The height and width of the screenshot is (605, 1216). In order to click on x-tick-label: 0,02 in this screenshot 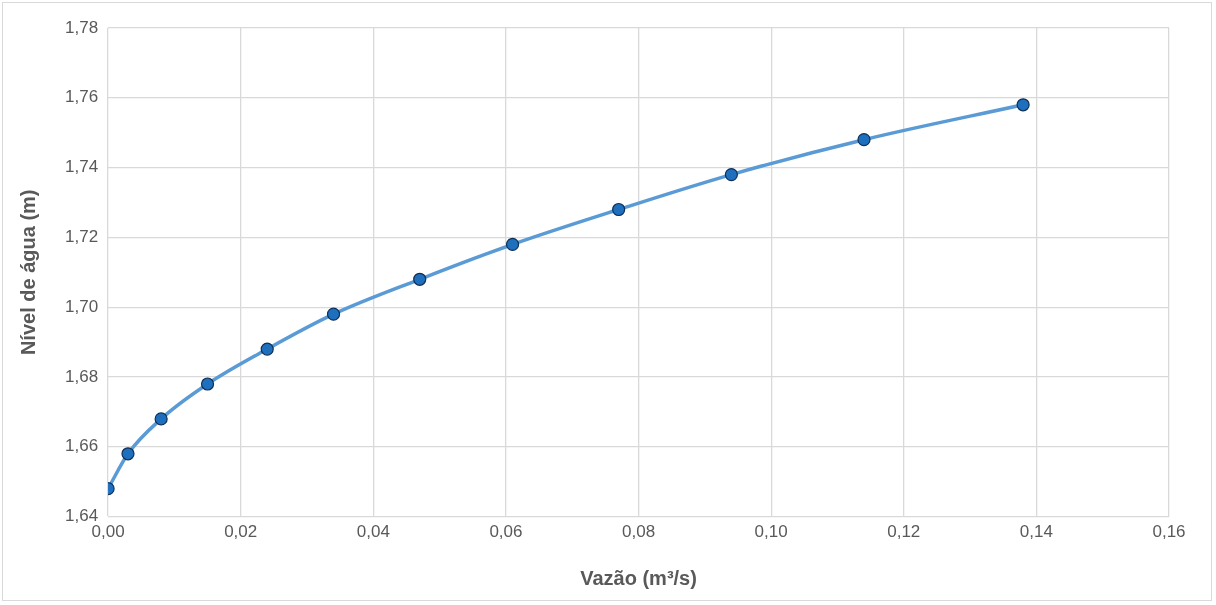, I will do `click(241, 532)`.